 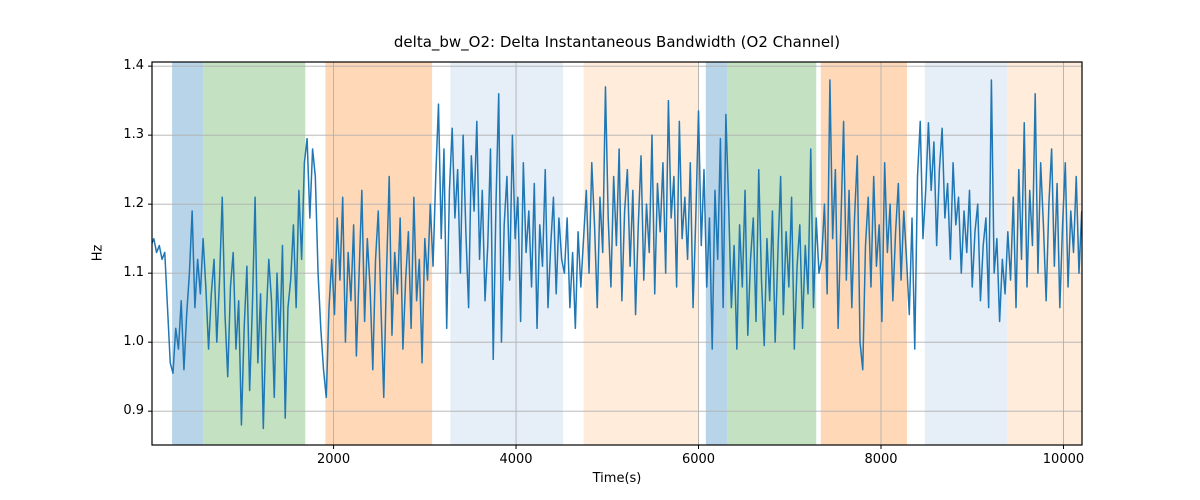 What do you see at coordinates (133, 66) in the screenshot?
I see `y-tick-label: 1.4` at bounding box center [133, 66].